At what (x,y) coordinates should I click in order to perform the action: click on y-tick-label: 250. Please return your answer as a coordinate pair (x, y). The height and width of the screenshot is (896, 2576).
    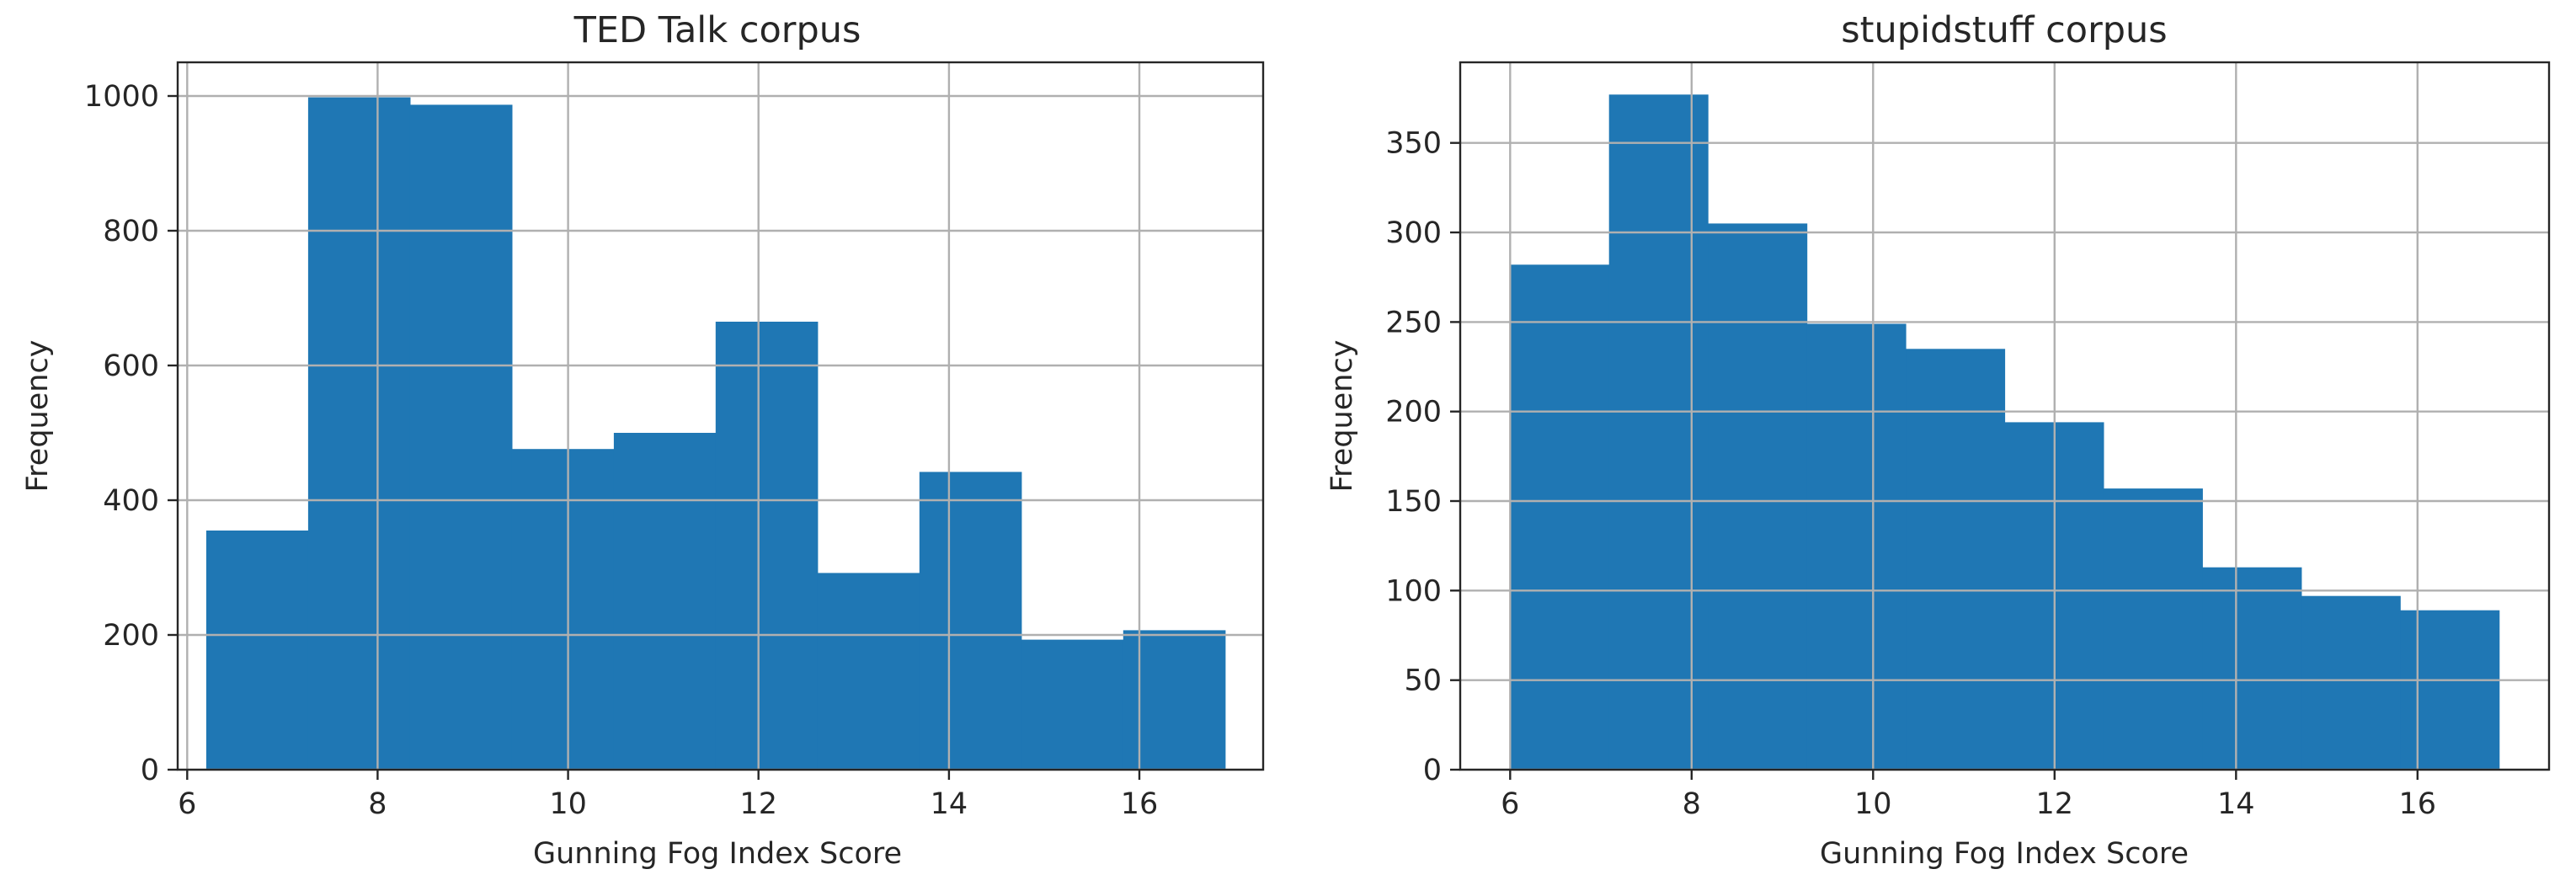
    Looking at the image, I should click on (1413, 322).